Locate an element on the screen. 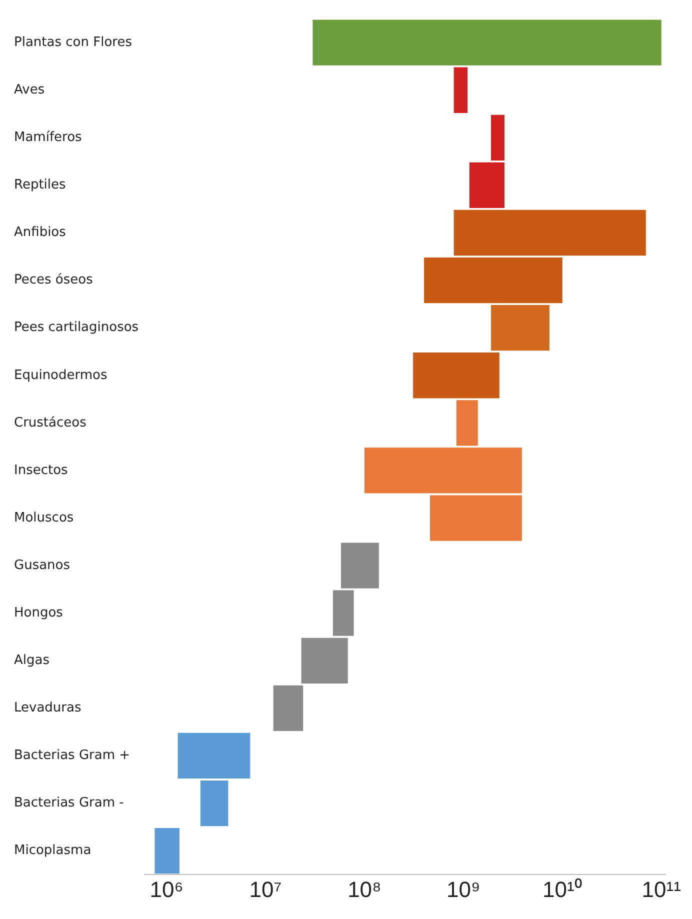 The height and width of the screenshot is (919, 692). y-tick-label: Gusanos is located at coordinates (42, 565).